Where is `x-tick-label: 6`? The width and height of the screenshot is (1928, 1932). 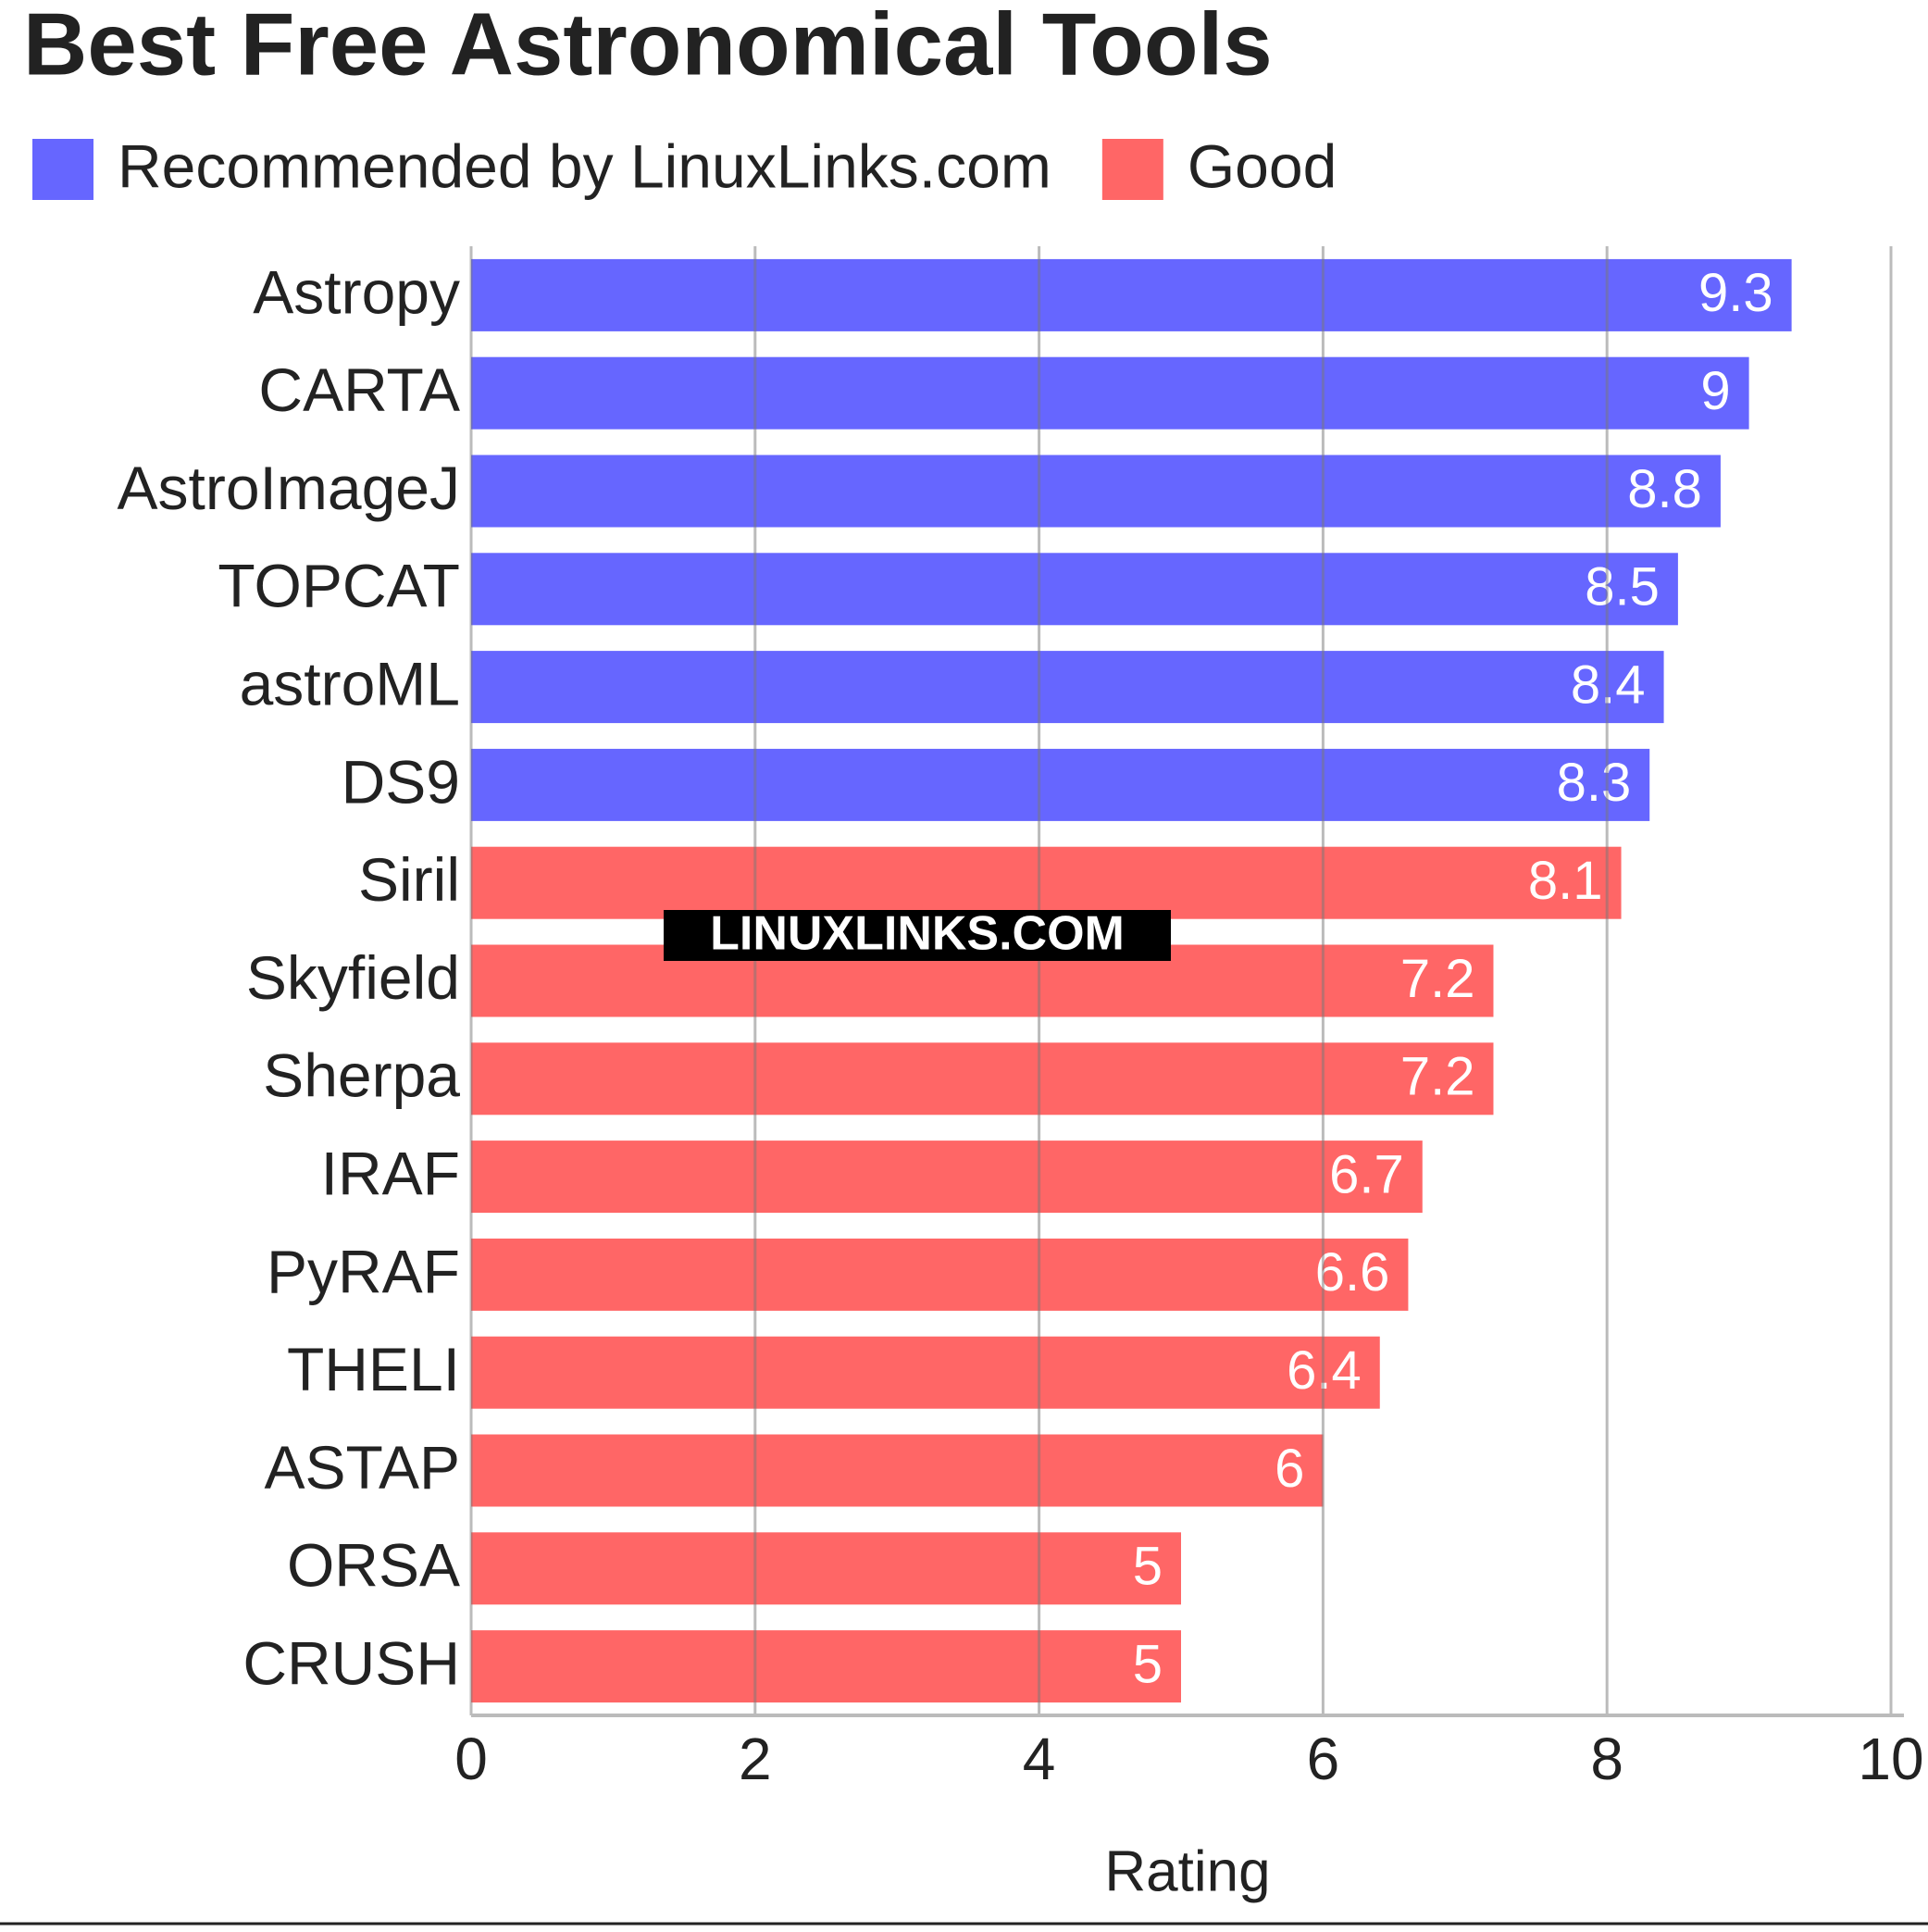 x-tick-label: 6 is located at coordinates (1323, 1759).